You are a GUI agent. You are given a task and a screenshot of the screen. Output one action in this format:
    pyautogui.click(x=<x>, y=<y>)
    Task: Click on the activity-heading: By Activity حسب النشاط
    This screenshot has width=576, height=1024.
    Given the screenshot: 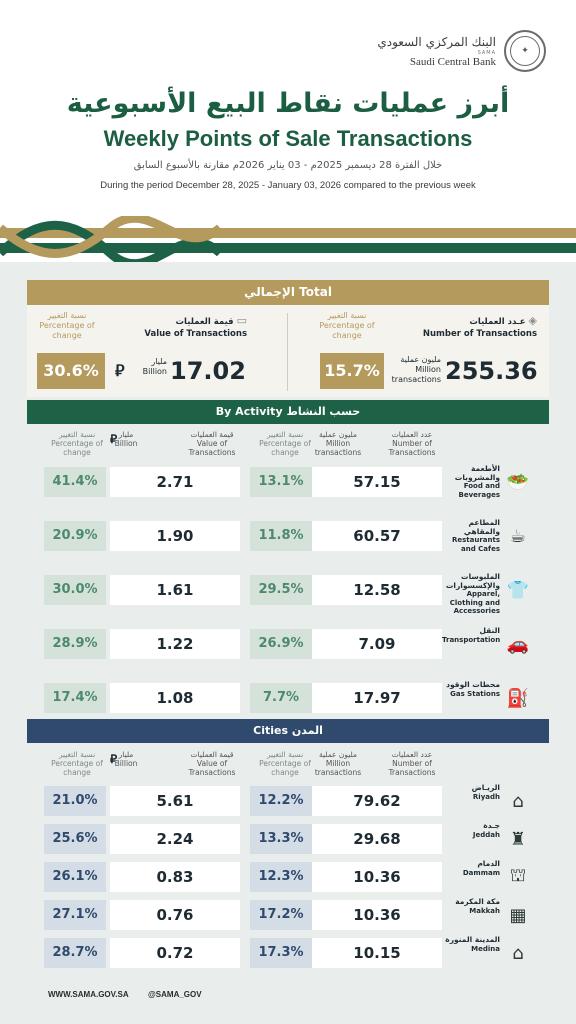 What is the action you would take?
    pyautogui.click(x=288, y=412)
    